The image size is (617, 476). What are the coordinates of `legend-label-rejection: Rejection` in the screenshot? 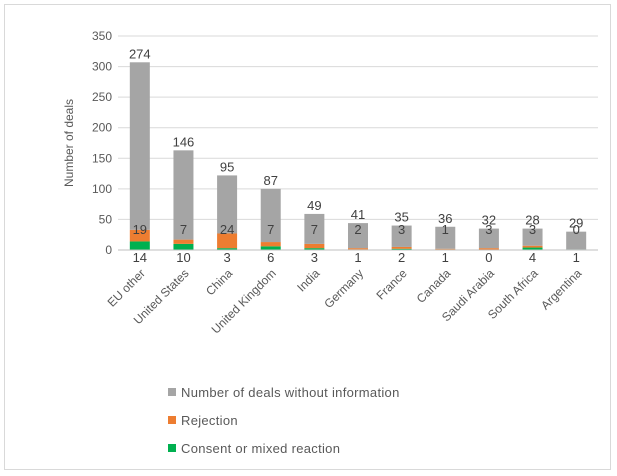 It's located at (209, 420).